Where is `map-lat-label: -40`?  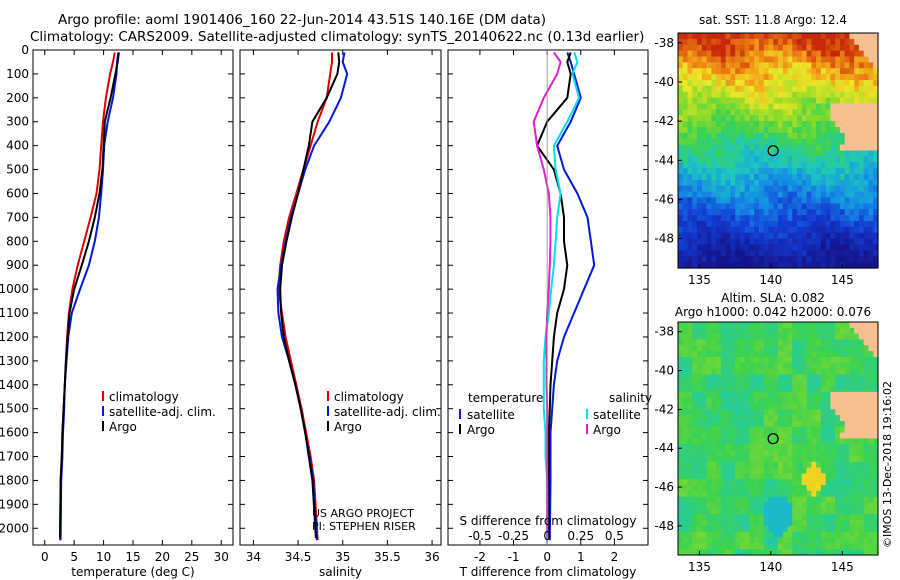
map-lat-label: -40 is located at coordinates (664, 82).